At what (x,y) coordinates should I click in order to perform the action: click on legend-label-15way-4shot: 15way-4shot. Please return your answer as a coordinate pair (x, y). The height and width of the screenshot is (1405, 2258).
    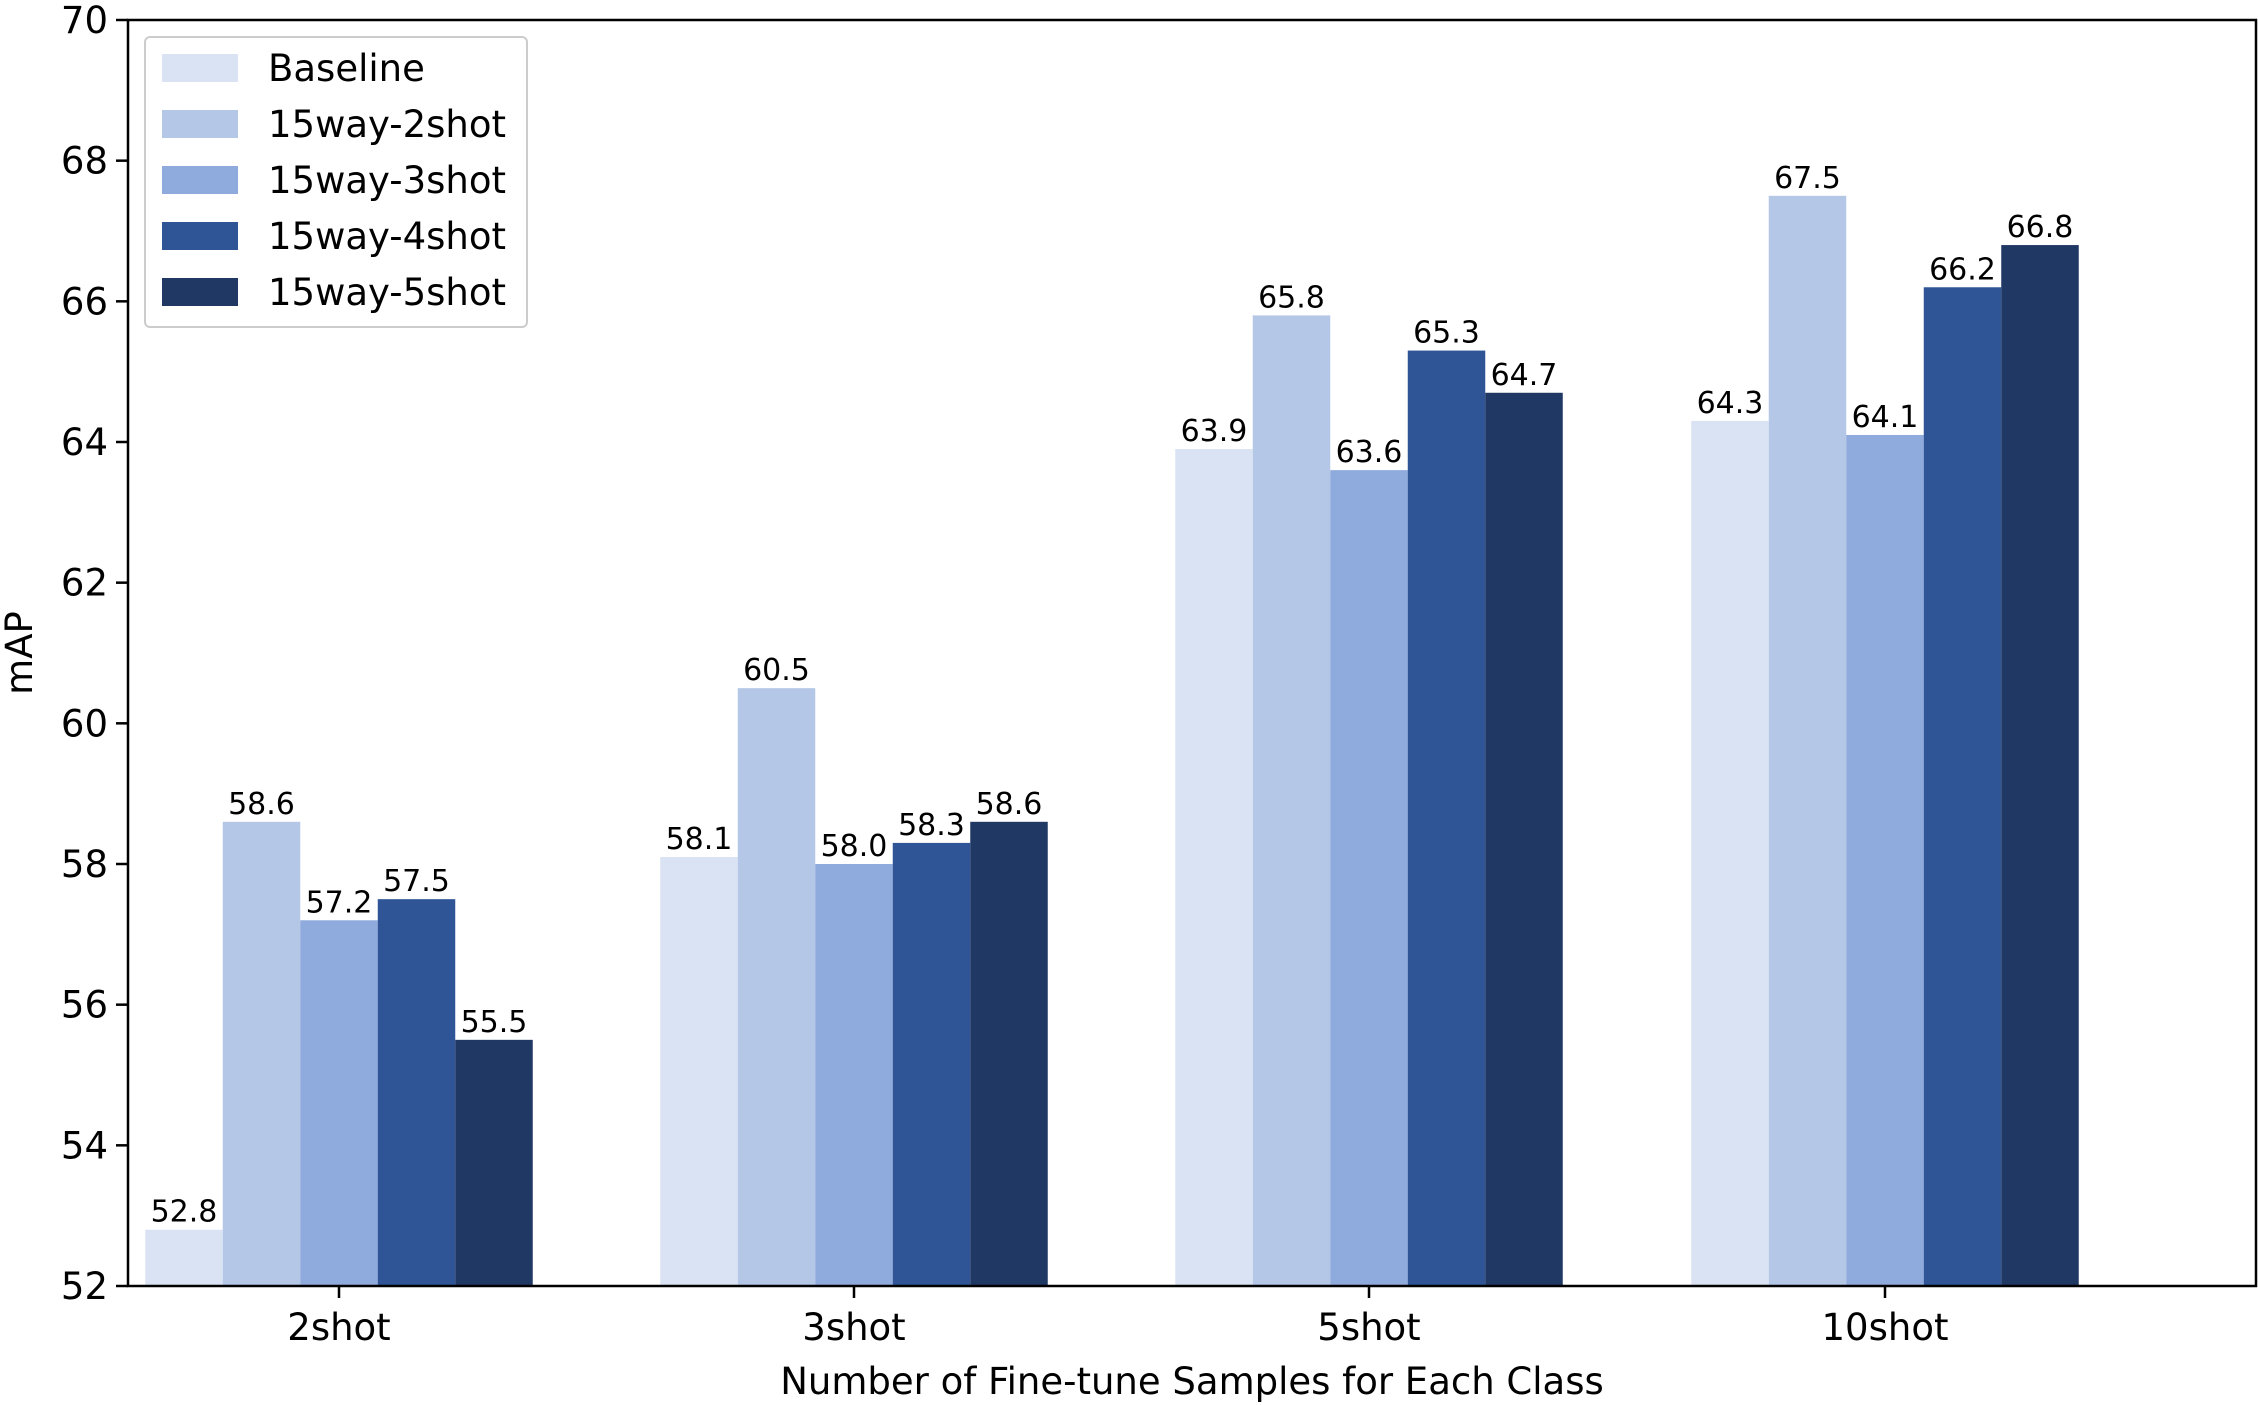
    Looking at the image, I should click on (387, 236).